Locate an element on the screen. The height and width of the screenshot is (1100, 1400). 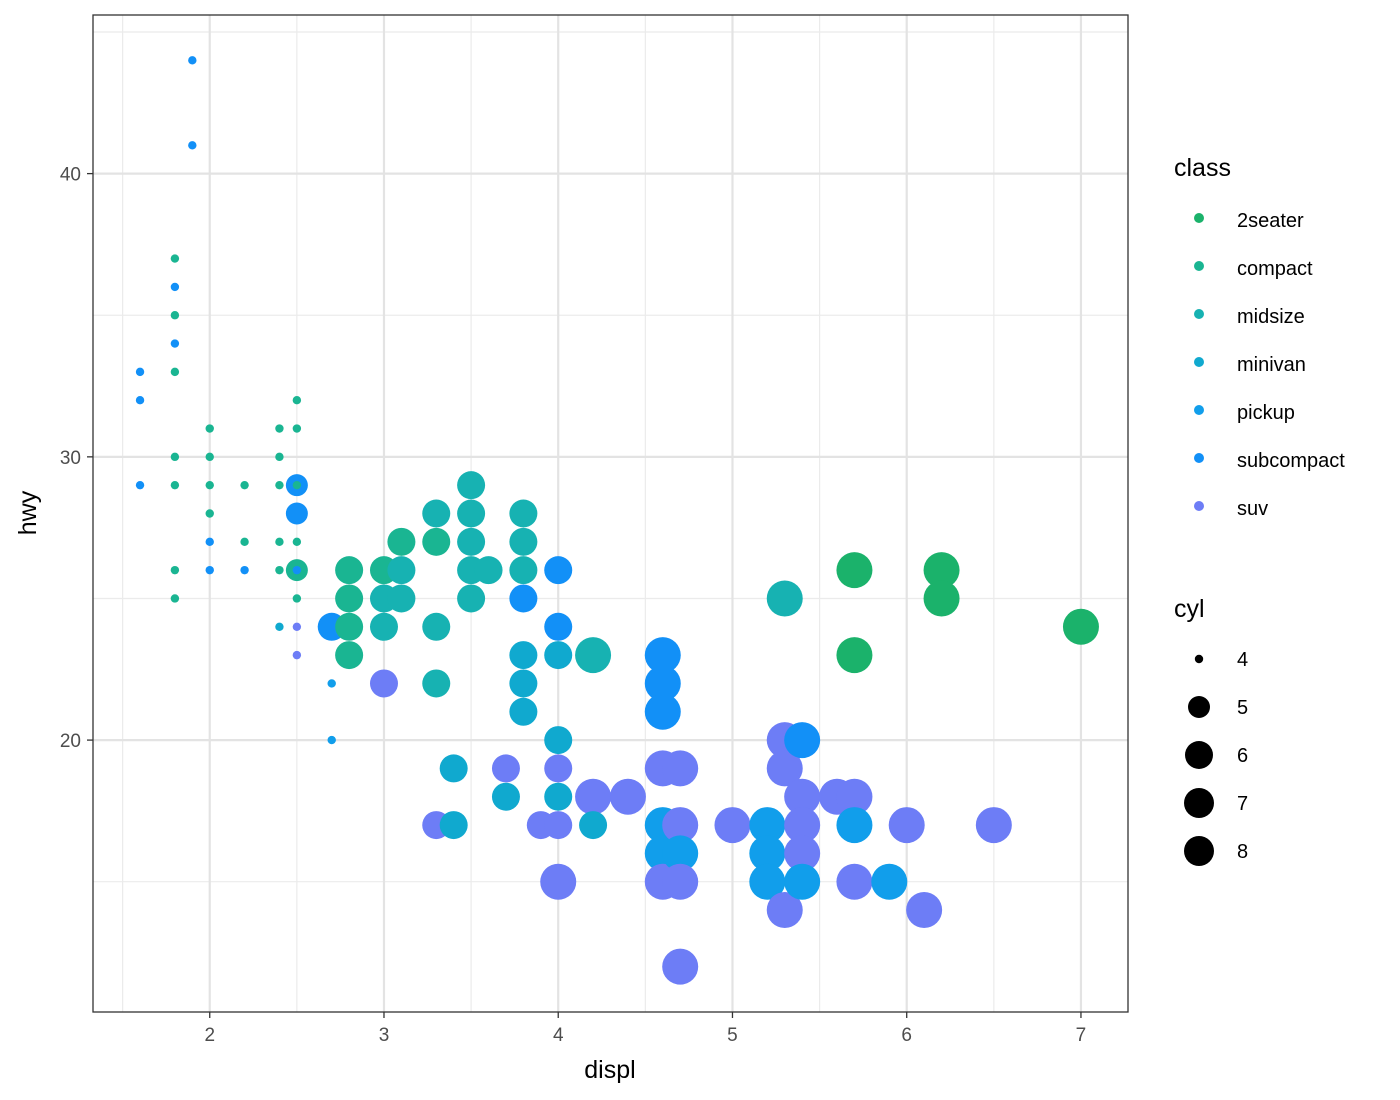
cyl-legend-label: 4 is located at coordinates (1242, 660).